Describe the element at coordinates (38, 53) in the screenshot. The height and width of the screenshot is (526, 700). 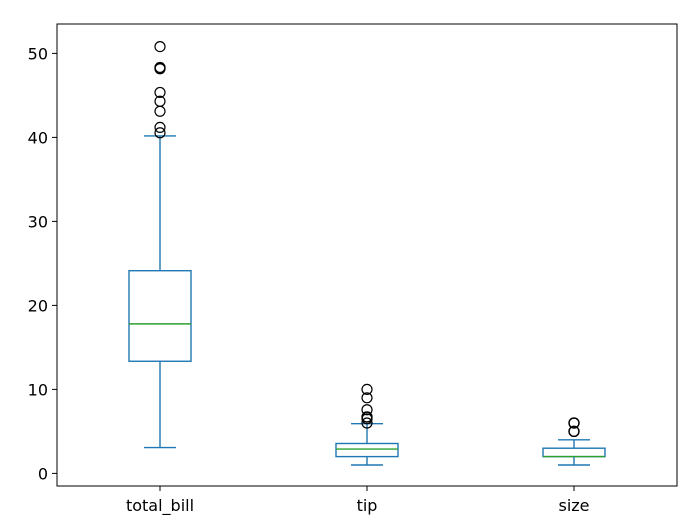
I see `y-tick-label: 50` at that location.